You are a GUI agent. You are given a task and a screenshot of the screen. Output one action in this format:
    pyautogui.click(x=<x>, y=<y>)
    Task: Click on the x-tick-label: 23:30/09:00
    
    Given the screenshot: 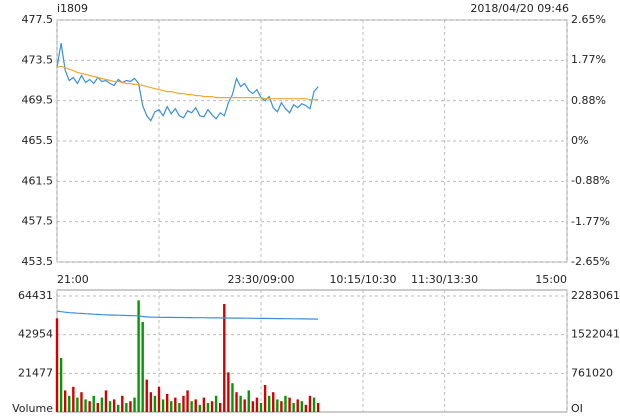 What is the action you would take?
    pyautogui.click(x=260, y=279)
    